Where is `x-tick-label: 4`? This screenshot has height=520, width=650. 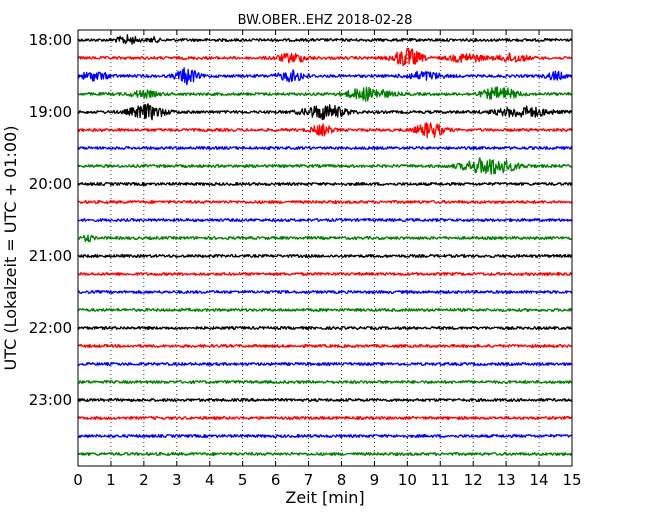
x-tick-label: 4 is located at coordinates (210, 480).